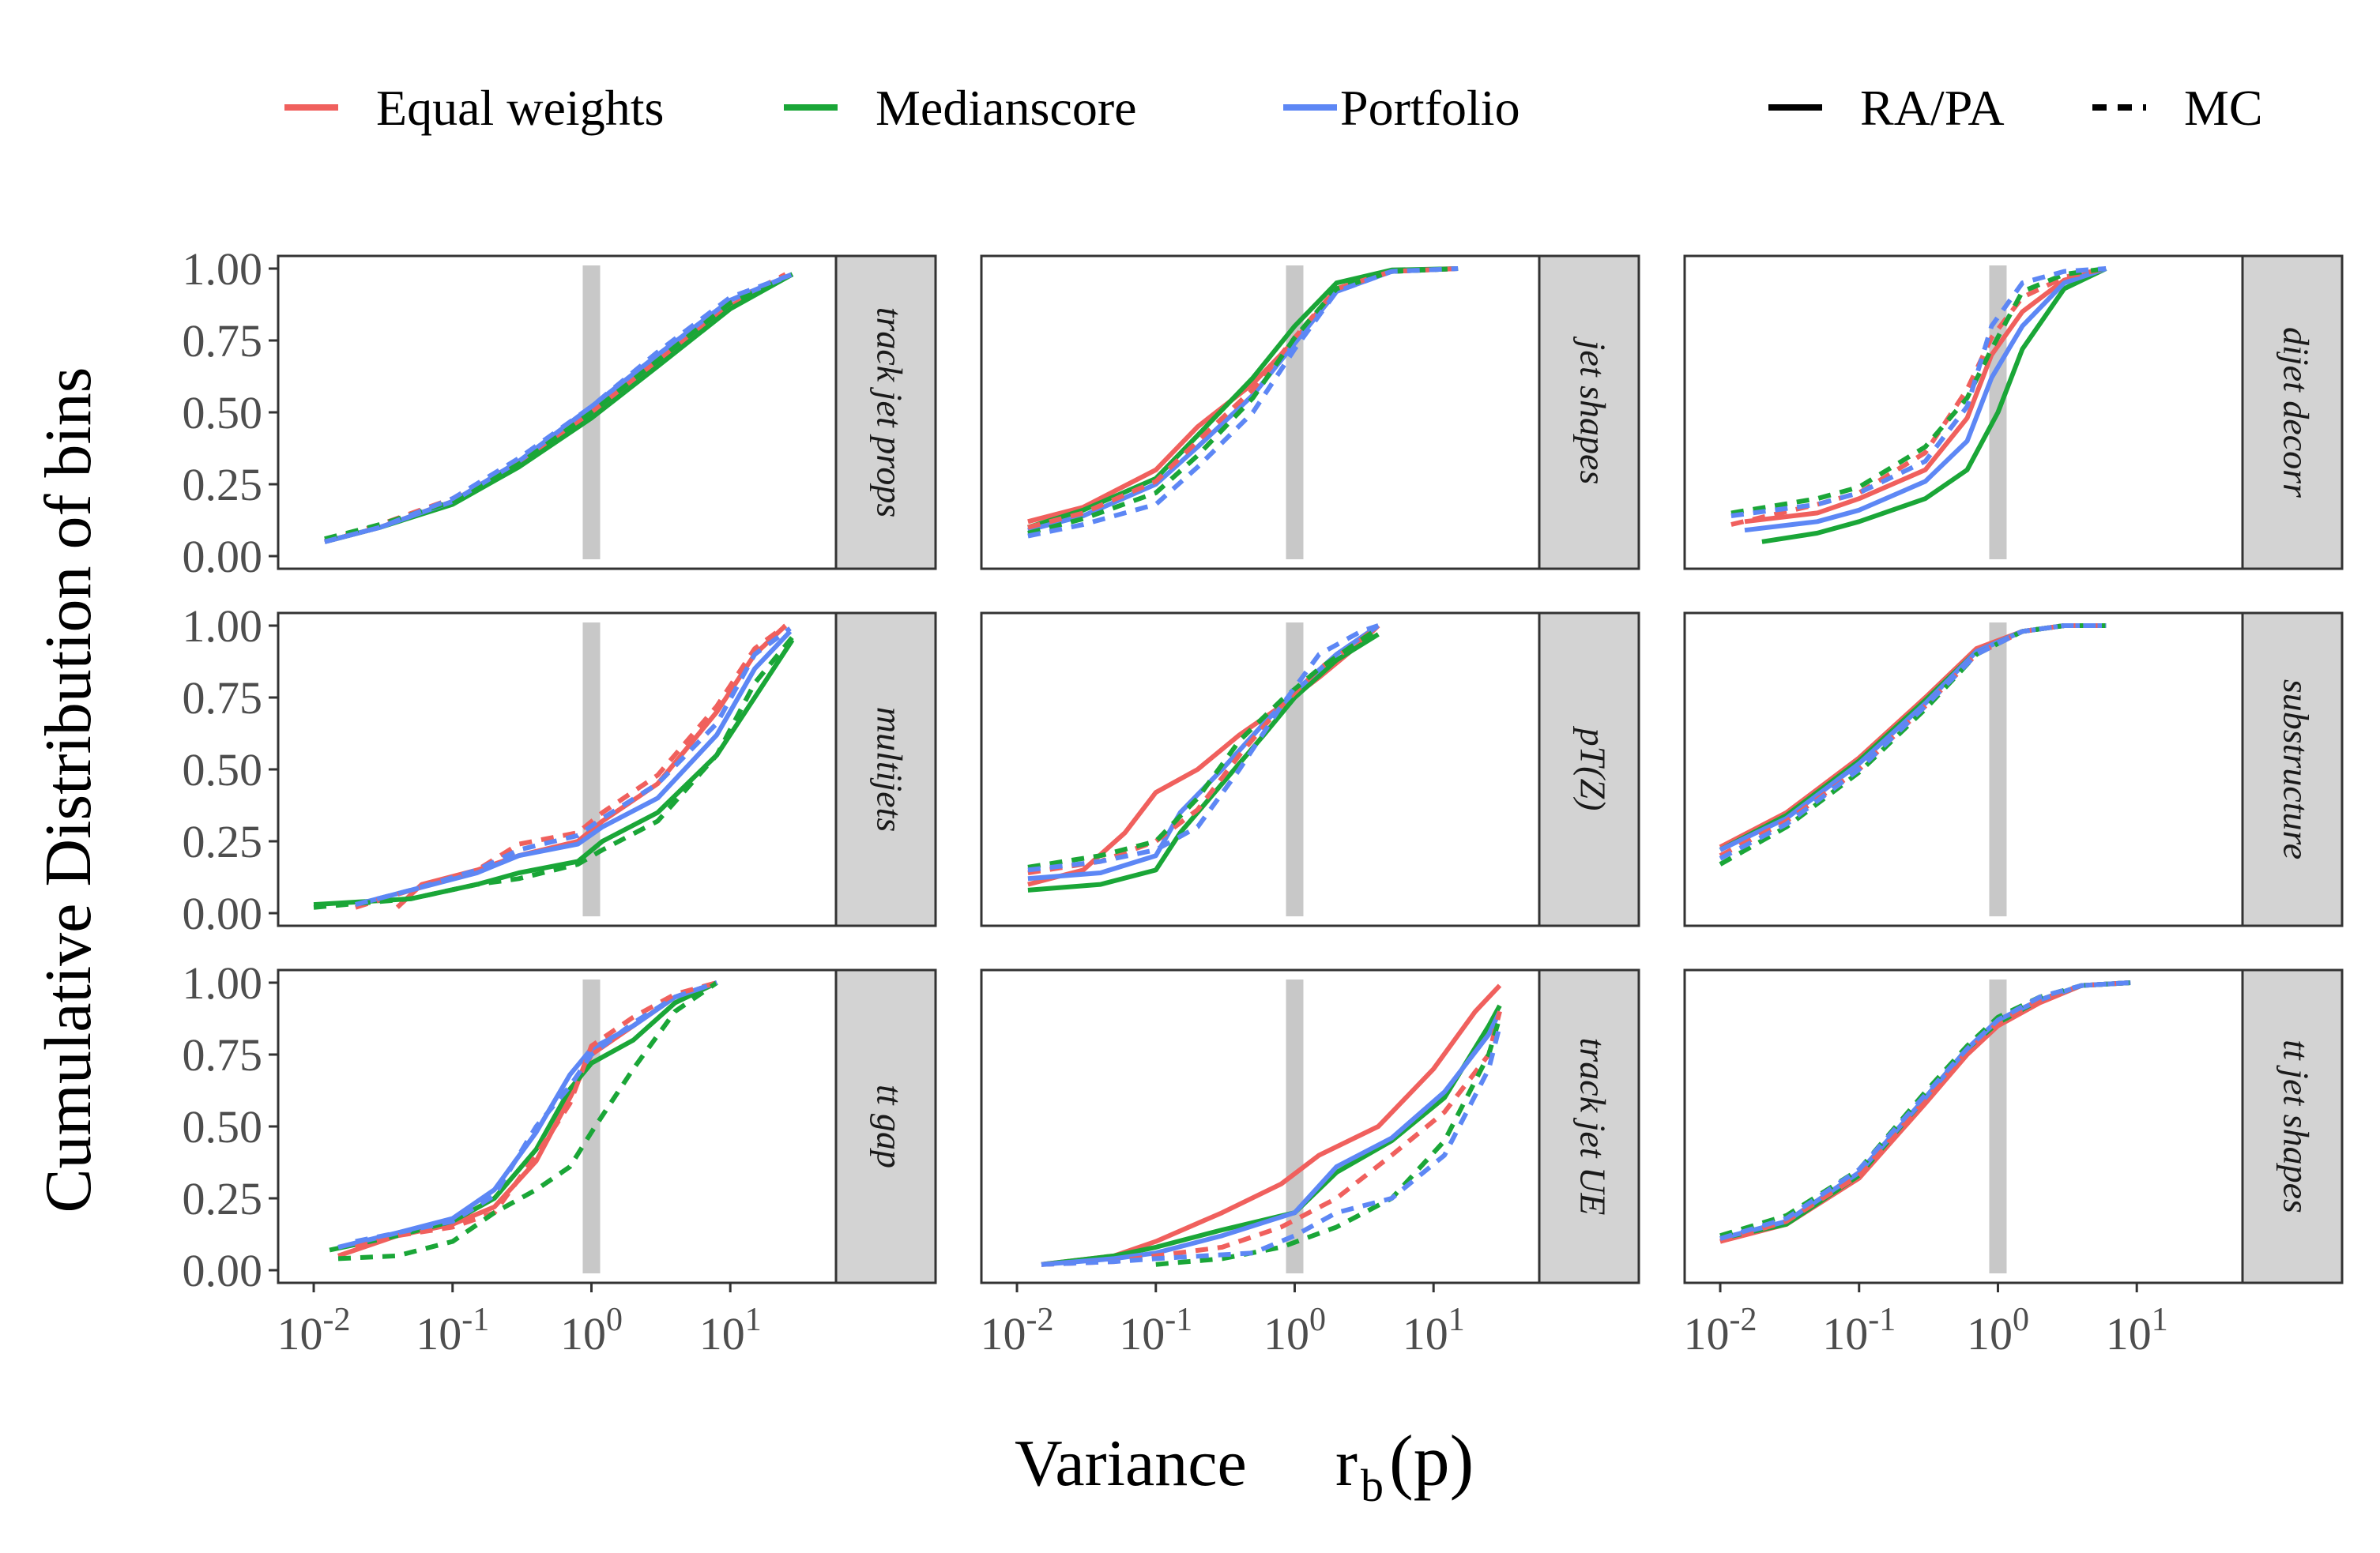  Describe the element at coordinates (1431, 1460) in the screenshot. I see `x-axis-title-argument: (p)` at that location.